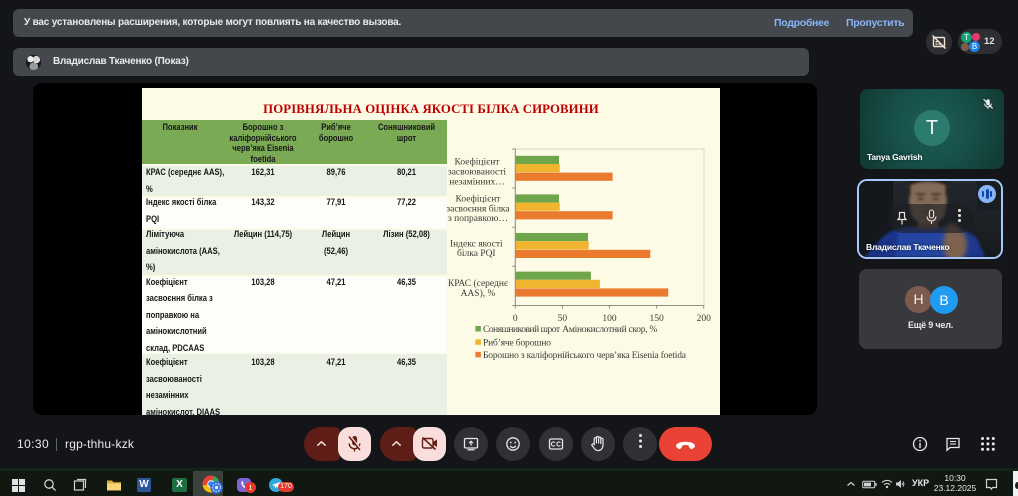  I want to click on svg-text: Амінокислотний скор, %, so click(609, 329).